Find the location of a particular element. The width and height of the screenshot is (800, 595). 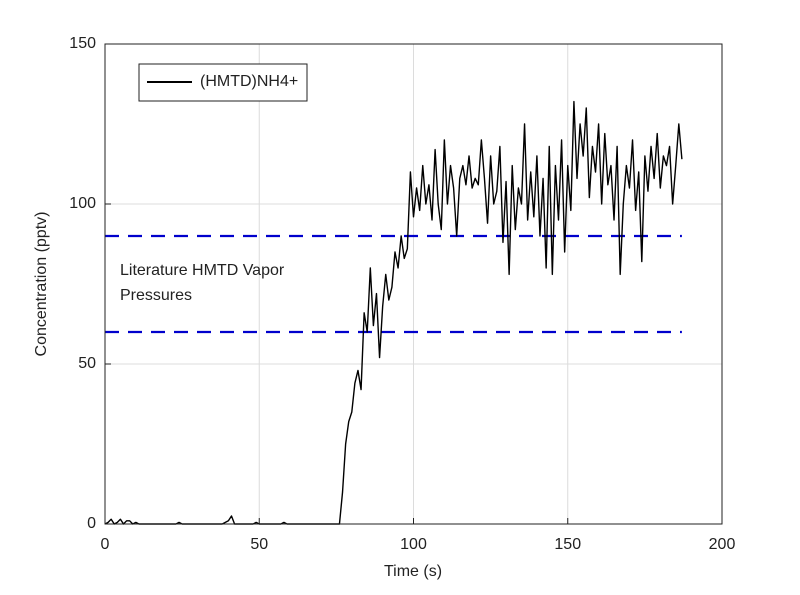

y-axis-label: Concentration (pptv) is located at coordinates (41, 284).